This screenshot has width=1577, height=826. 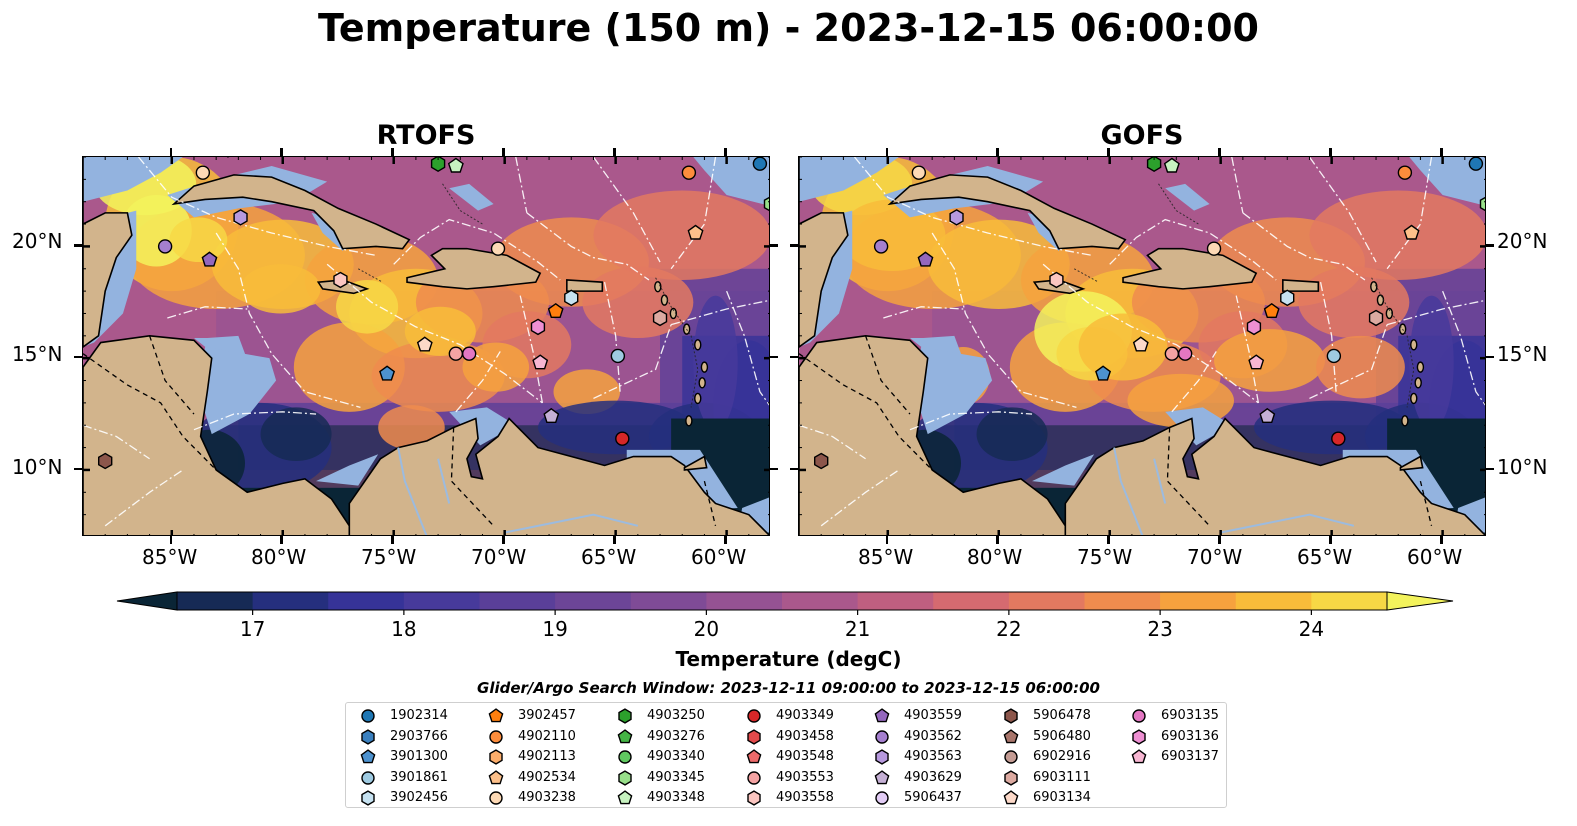 What do you see at coordinates (217, 435) in the screenshot?
I see `land-central_am` at bounding box center [217, 435].